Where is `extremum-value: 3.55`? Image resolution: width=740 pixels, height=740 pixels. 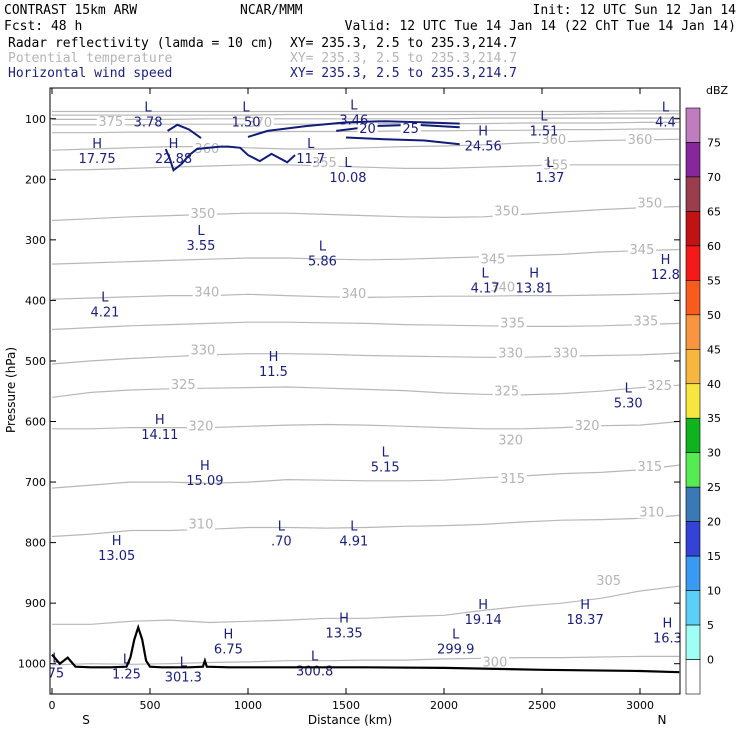
extremum-value: 3.55 is located at coordinates (200, 246).